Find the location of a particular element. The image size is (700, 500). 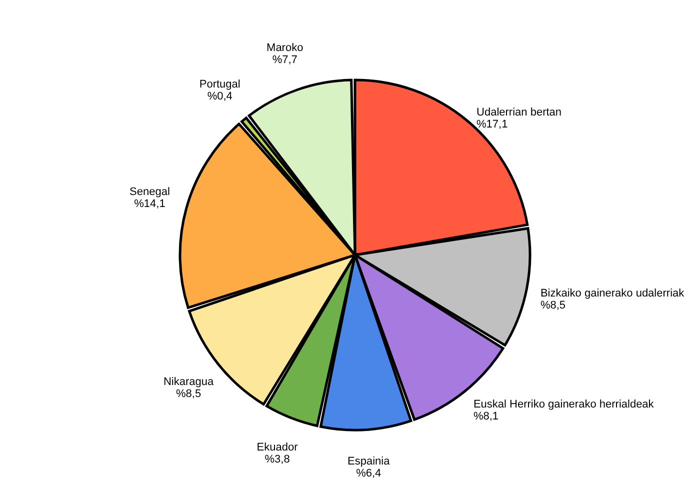

data-label: %14,1 is located at coordinates (150, 204).